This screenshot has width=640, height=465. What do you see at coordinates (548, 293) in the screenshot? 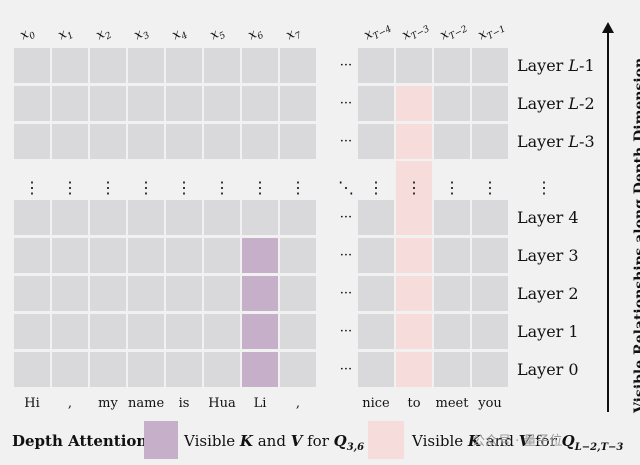
I see `layer-label-prefix: Layer 2` at bounding box center [548, 293].